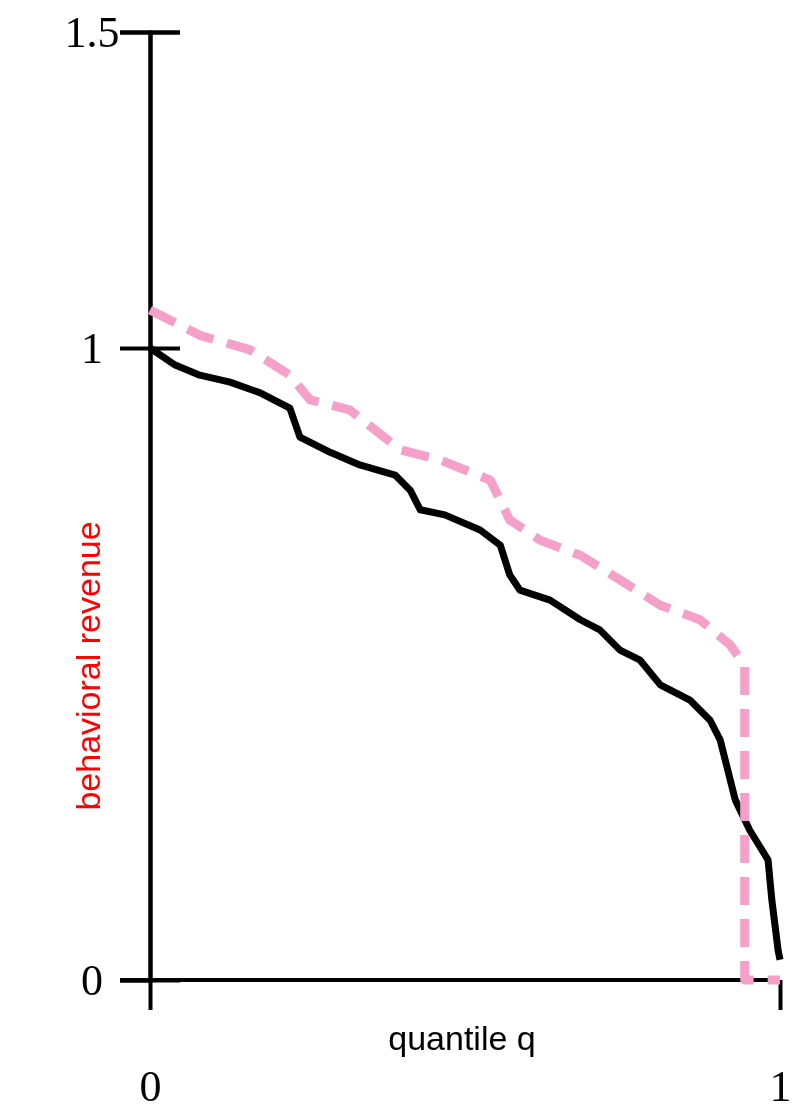 The image size is (794, 1114). I want to click on y-tick-label: 0, so click(92, 980).